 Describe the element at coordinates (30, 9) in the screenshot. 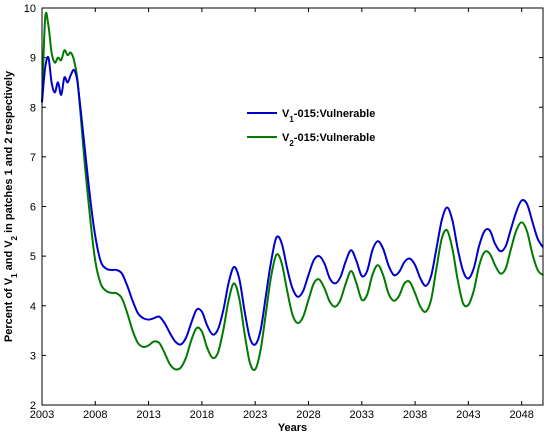

I see `y-tick-label: 10` at that location.